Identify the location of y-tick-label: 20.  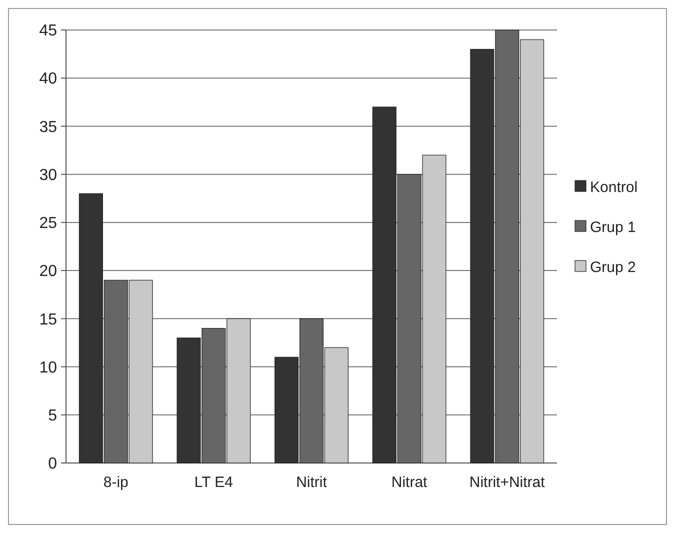
(48, 271).